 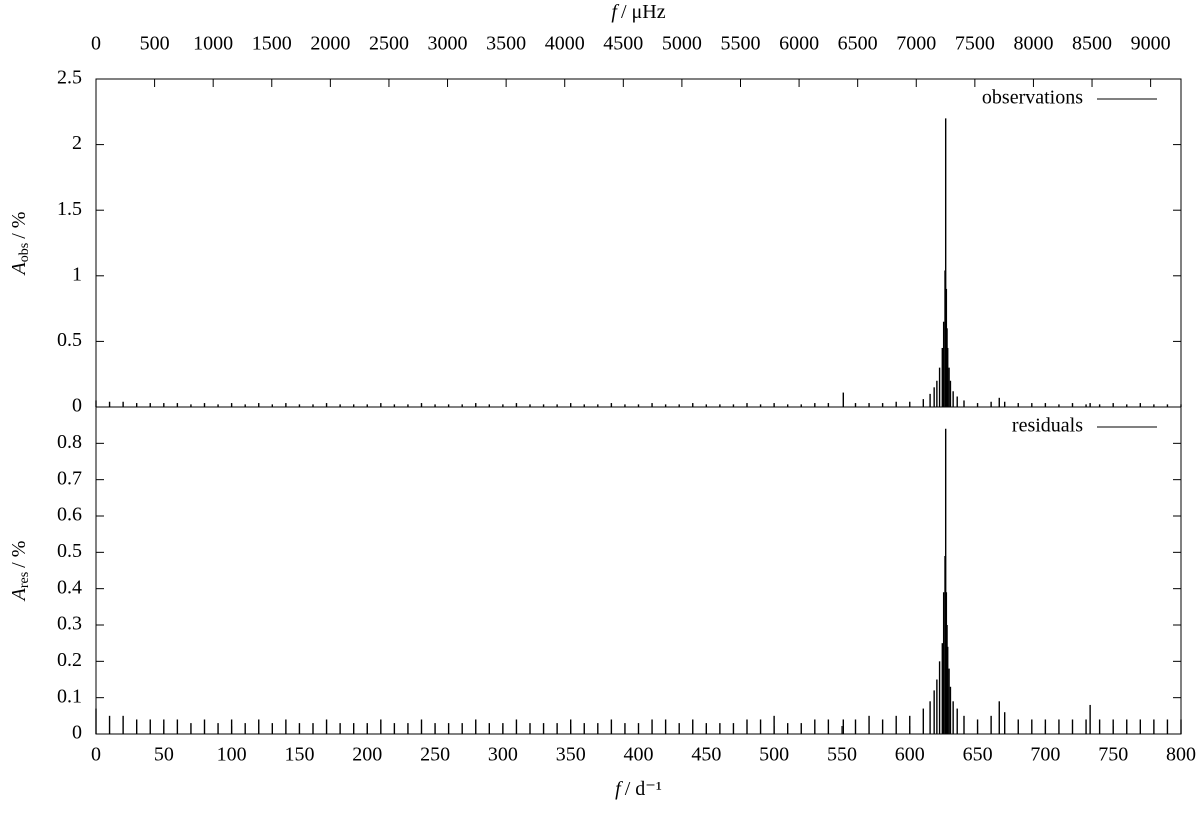 I want to click on x2-tick-label: 4500, so click(x=623, y=44).